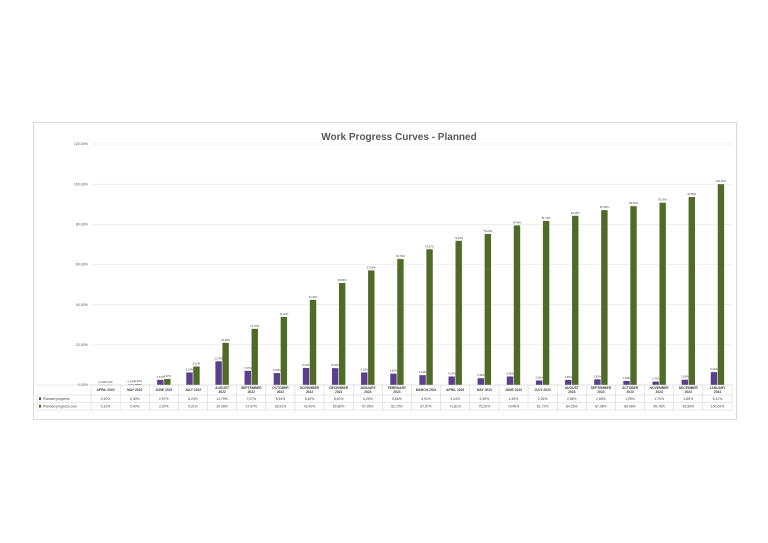  I want to click on data-label: 8,40%, so click(335, 365).